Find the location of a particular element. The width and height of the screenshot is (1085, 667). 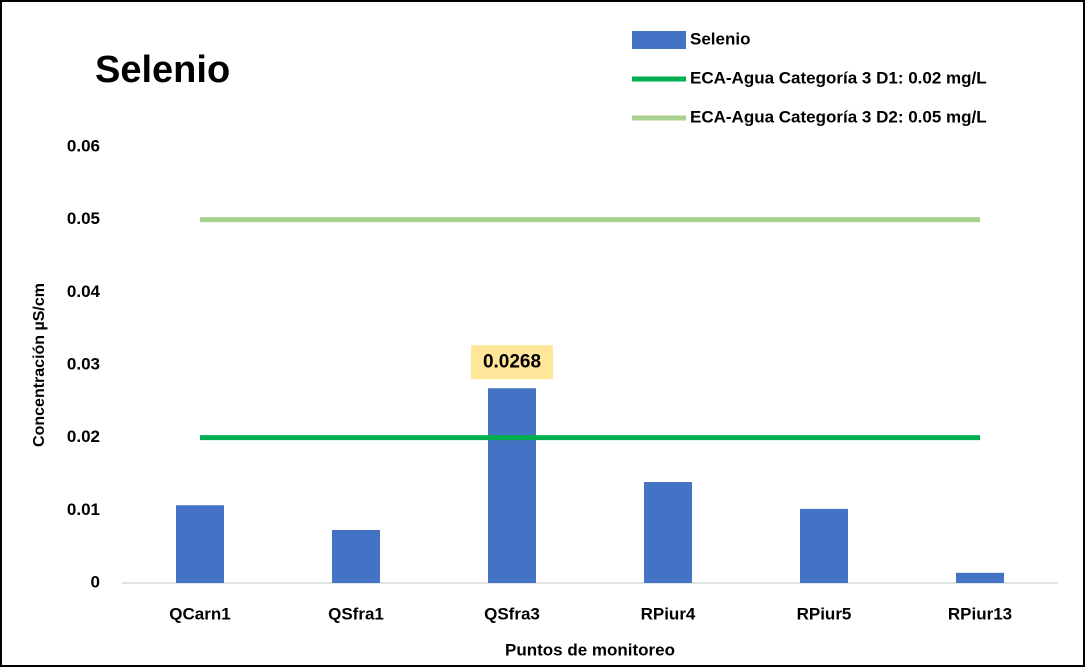

x-tick-label: RPiur5 is located at coordinates (824, 613).